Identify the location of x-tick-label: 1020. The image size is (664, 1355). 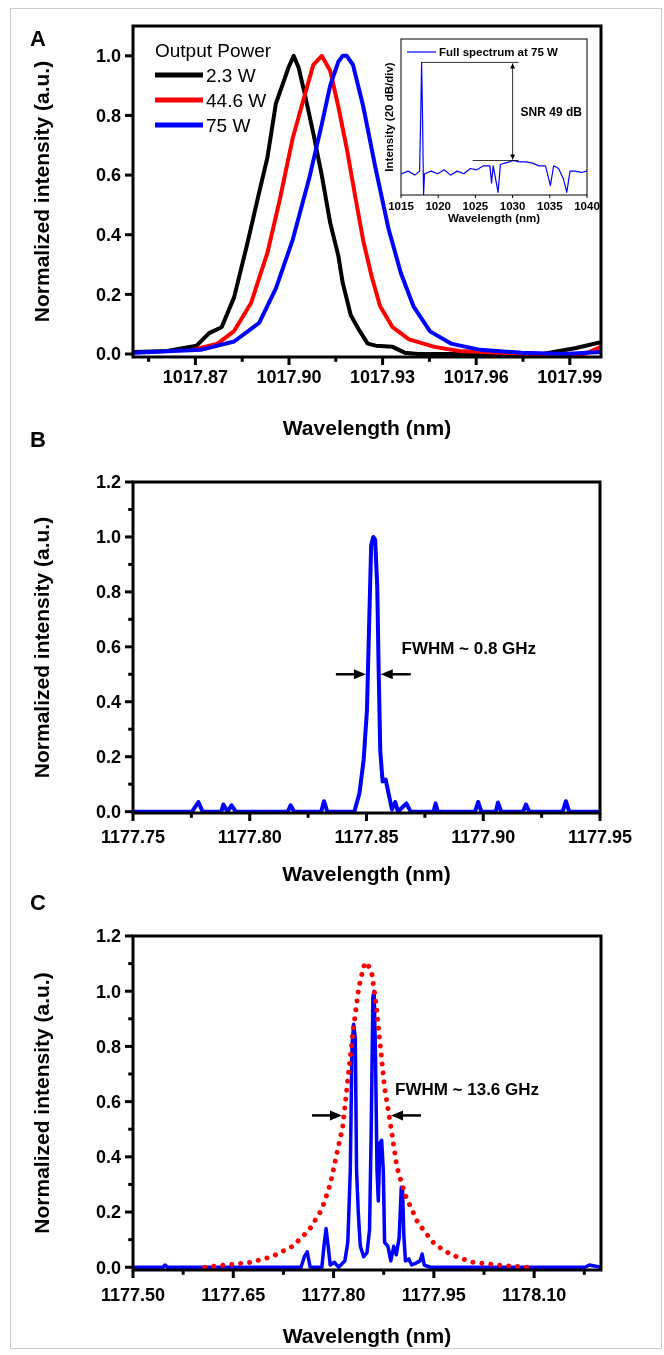
(438, 206).